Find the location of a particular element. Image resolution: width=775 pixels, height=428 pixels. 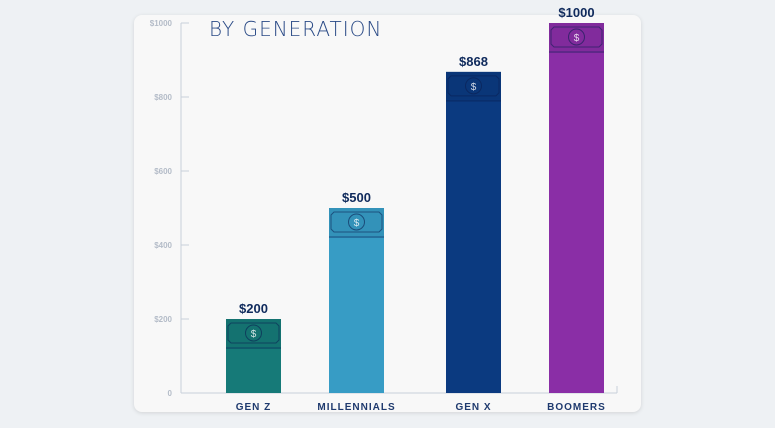

y-tick-label: $1000 is located at coordinates (161, 23).